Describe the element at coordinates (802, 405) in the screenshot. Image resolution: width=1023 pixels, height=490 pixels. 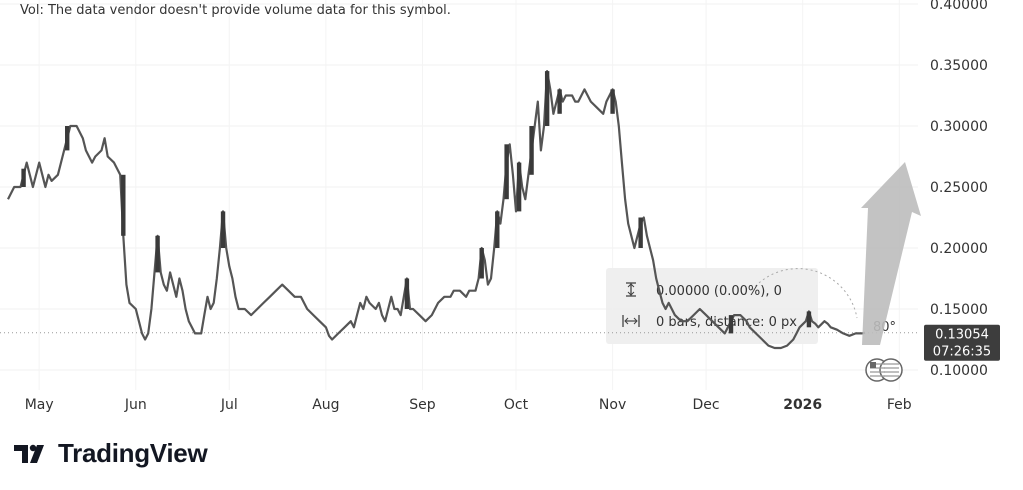
I see `x-tick-label: 2026` at that location.